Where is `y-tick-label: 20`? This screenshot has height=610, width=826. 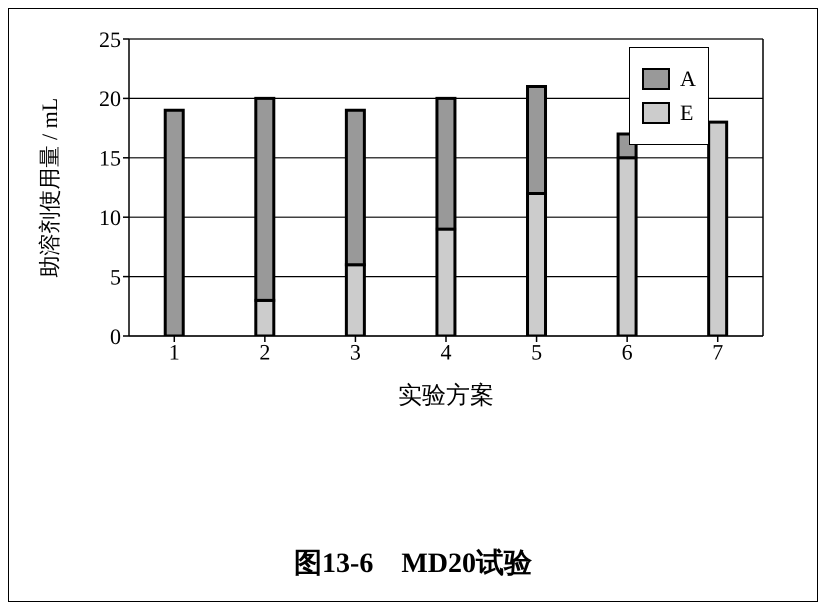 y-tick-label: 20 is located at coordinates (110, 99).